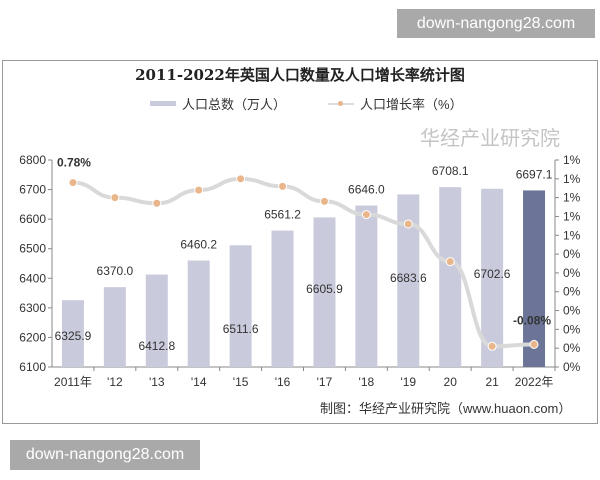  Describe the element at coordinates (366, 190) in the screenshot. I see `bar-data-label: 6646.0` at that location.